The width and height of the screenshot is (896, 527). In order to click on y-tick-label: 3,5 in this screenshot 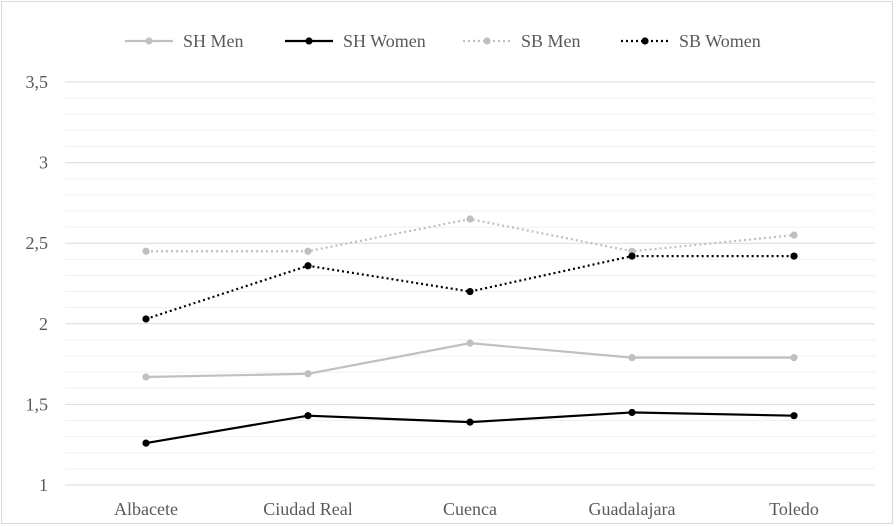, I will do `click(37, 82)`.